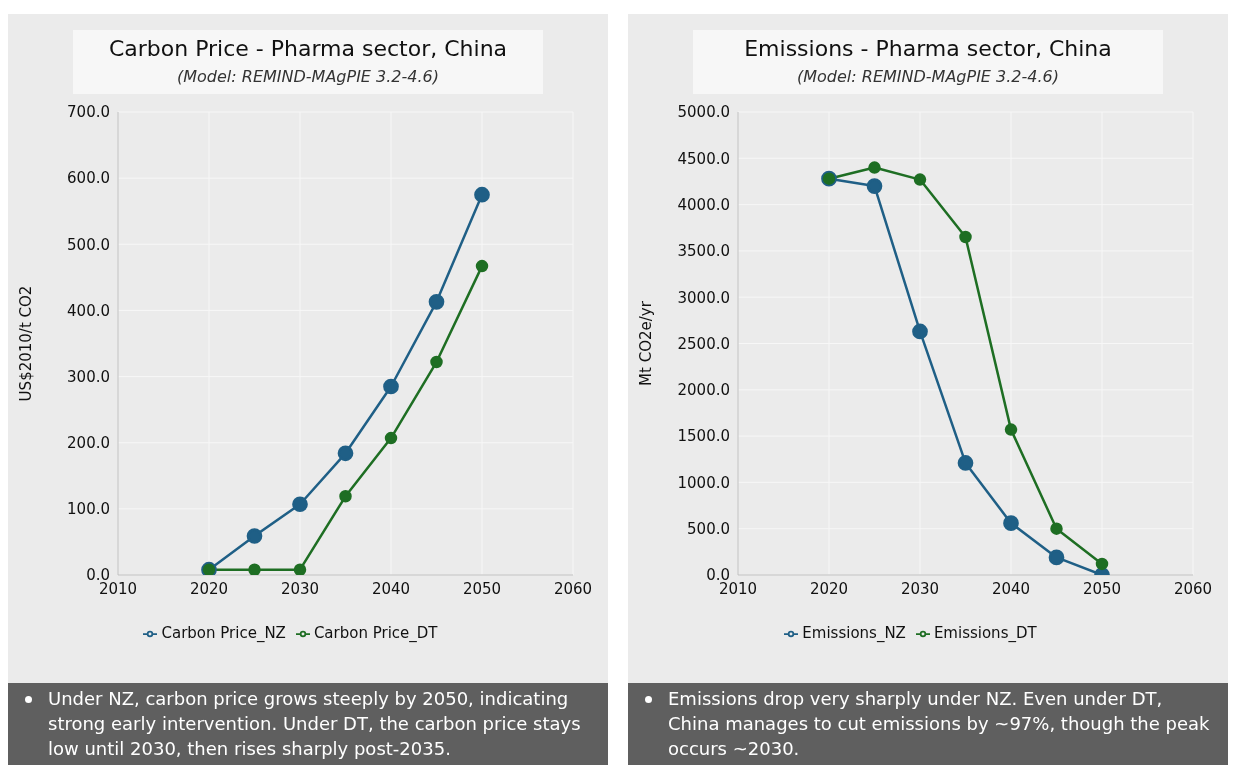  I want to click on y-tick-label: 600.0, so click(88, 178).